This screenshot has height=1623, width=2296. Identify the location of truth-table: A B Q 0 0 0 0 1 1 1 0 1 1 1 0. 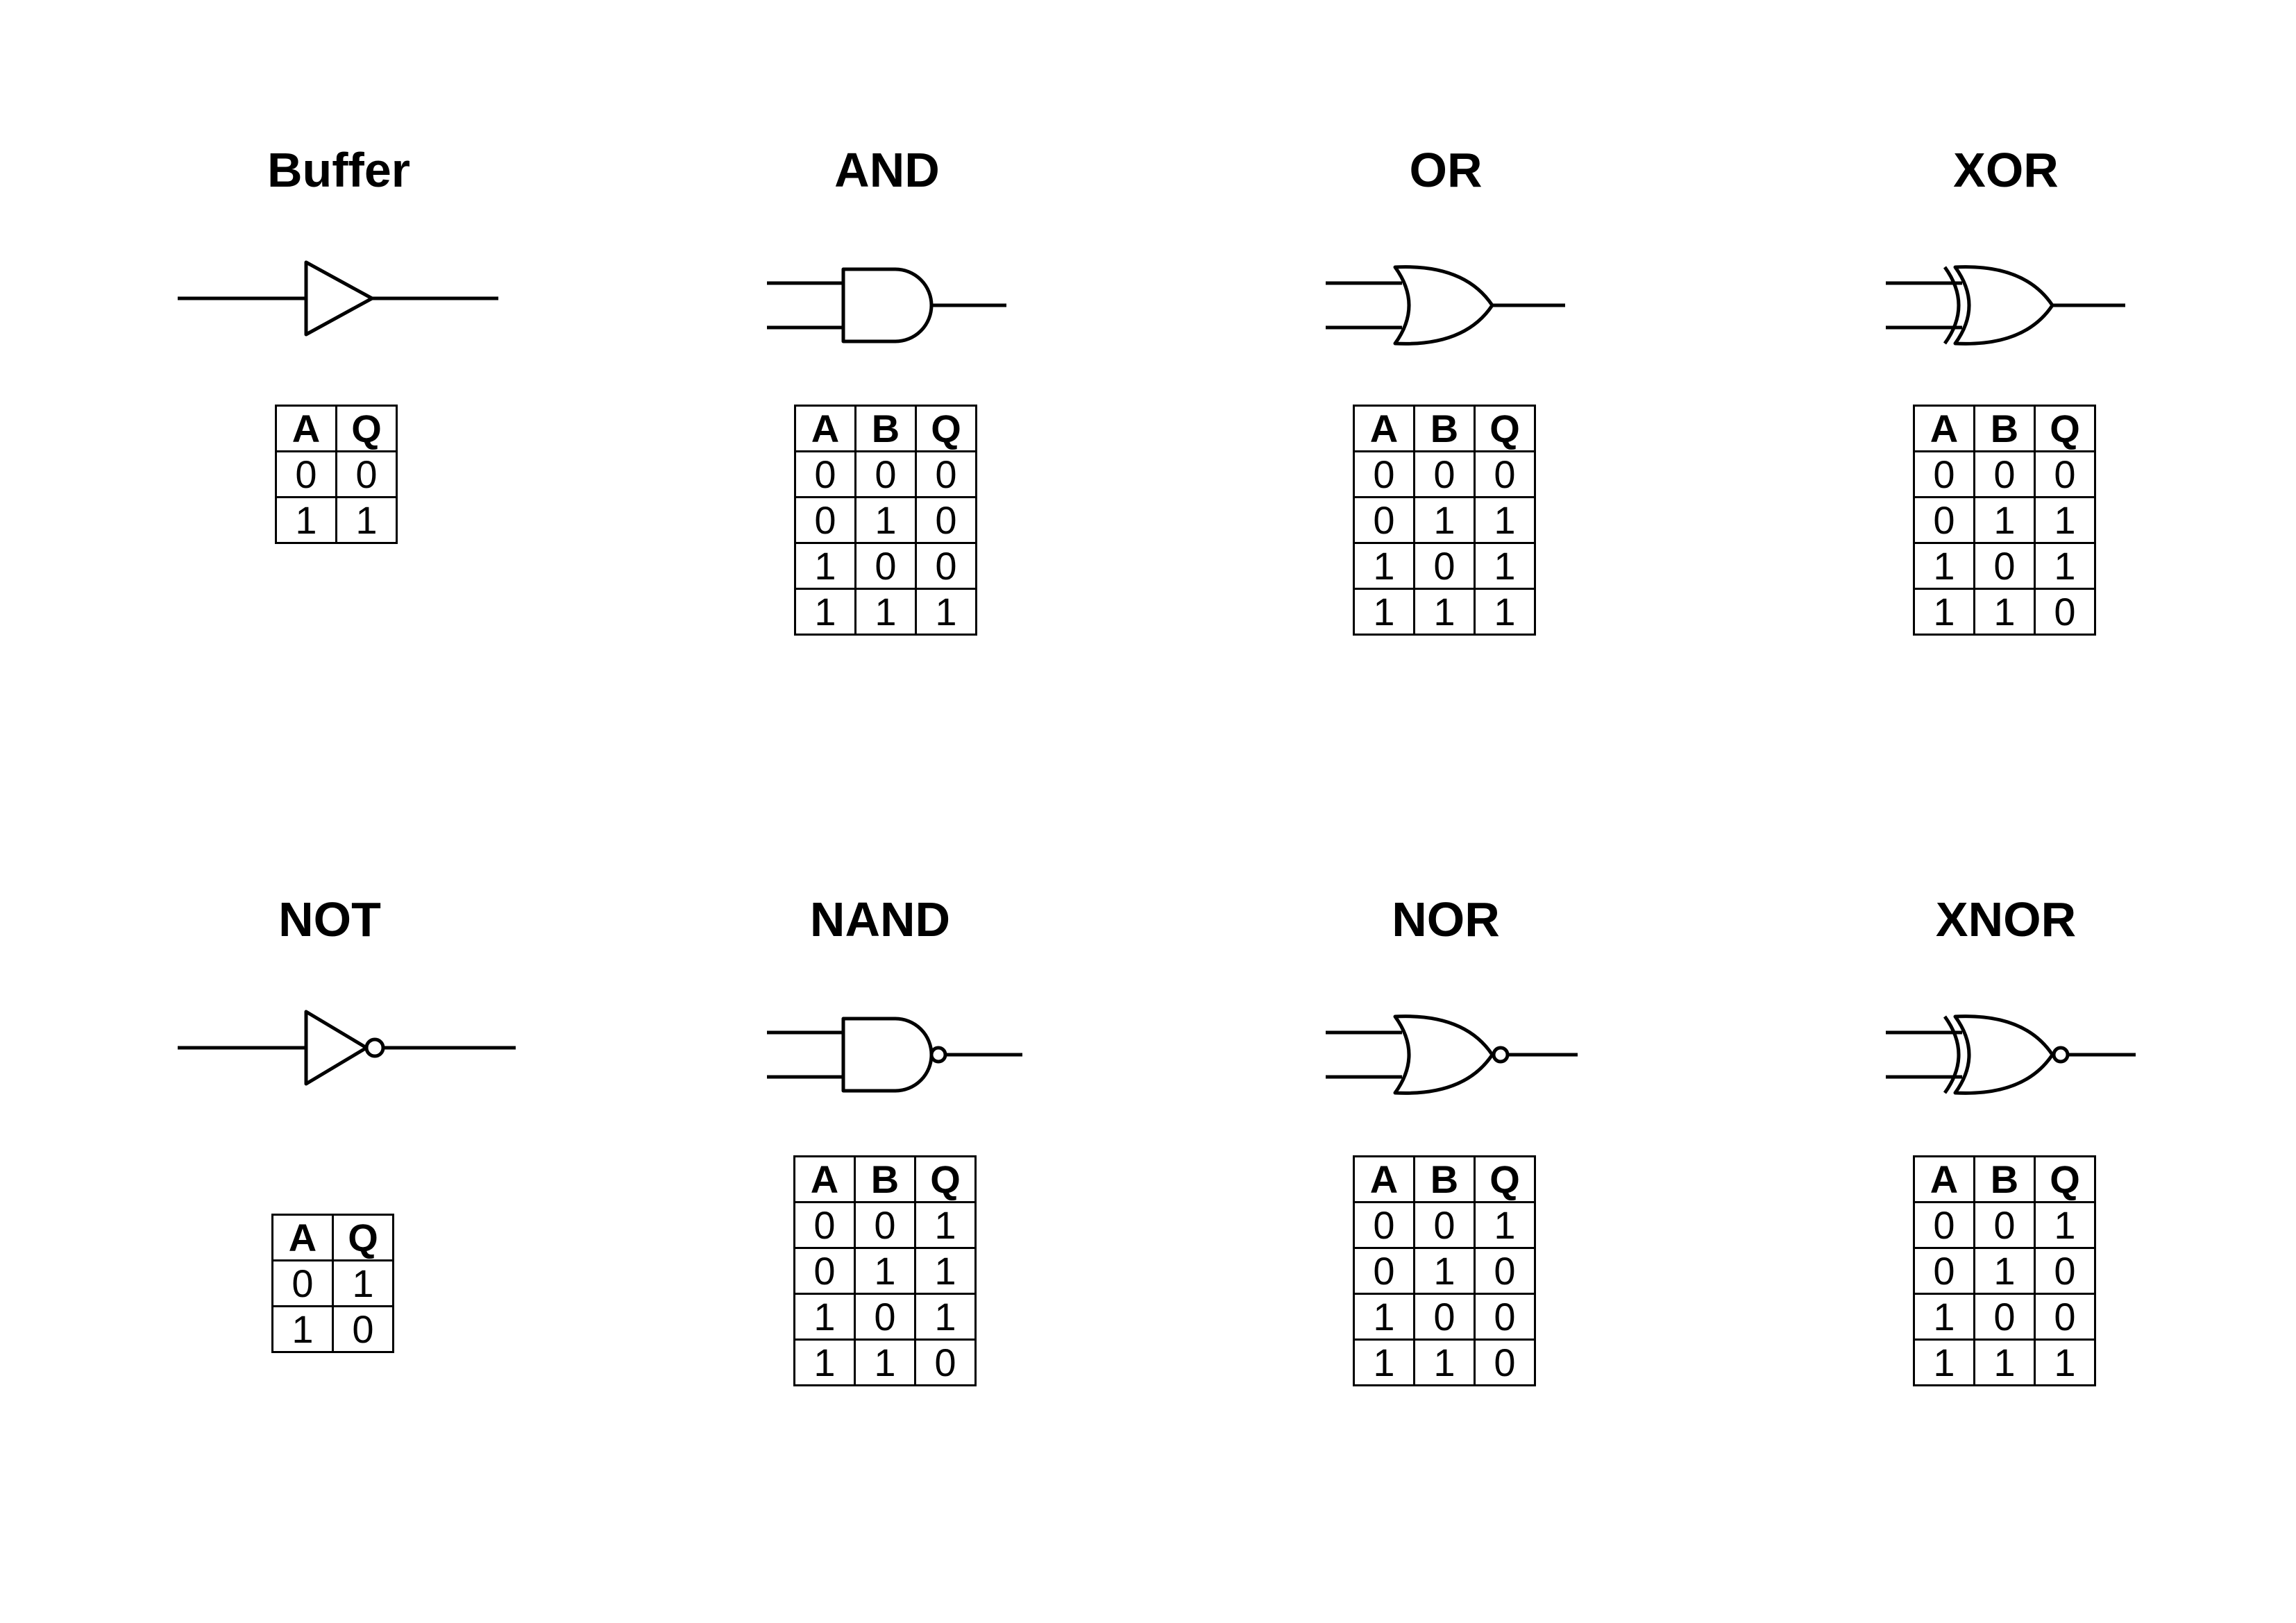
(2005, 520).